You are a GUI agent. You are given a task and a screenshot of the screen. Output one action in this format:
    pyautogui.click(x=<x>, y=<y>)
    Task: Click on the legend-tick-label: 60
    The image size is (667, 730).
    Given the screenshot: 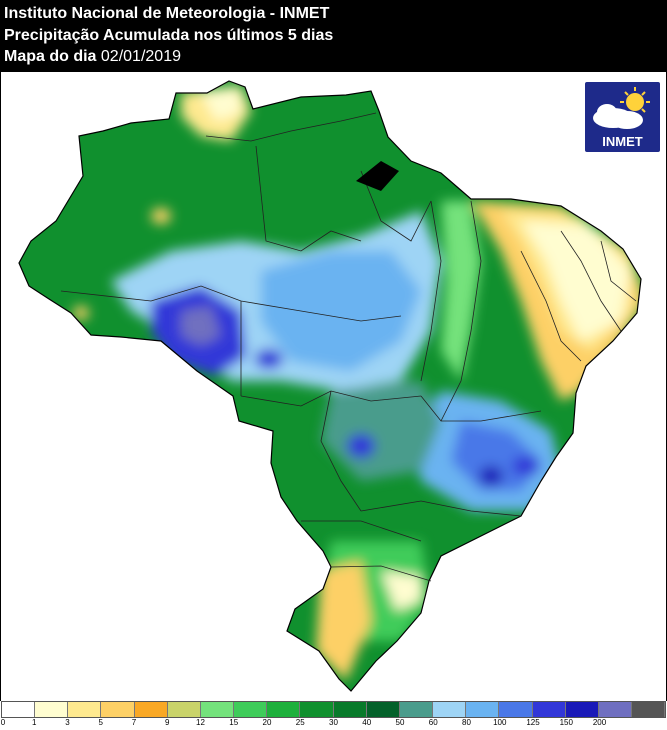 What is the action you would take?
    pyautogui.click(x=433, y=722)
    